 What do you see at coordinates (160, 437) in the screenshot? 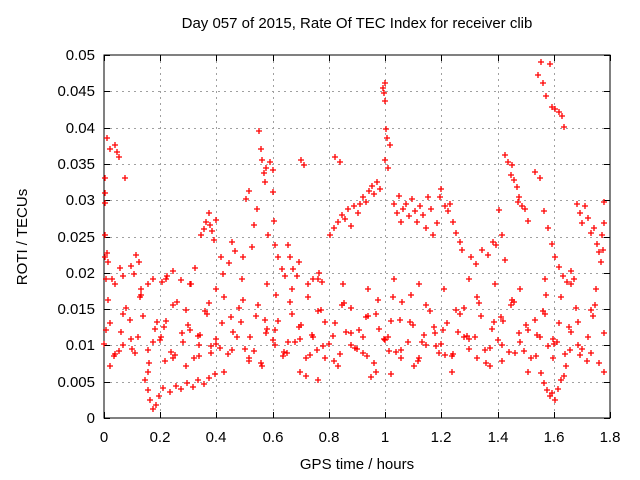
I see `svg-text: 0.2` at bounding box center [160, 437].